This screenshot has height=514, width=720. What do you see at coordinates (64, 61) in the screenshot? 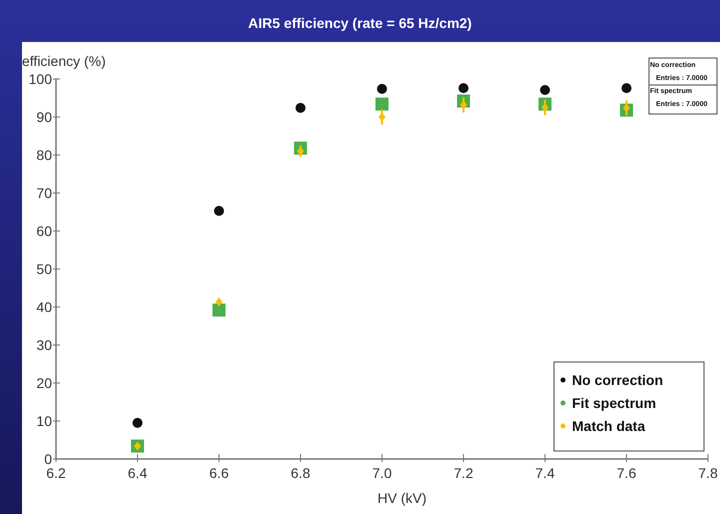
I see `y-axis-title: efficiency (%)` at bounding box center [64, 61].